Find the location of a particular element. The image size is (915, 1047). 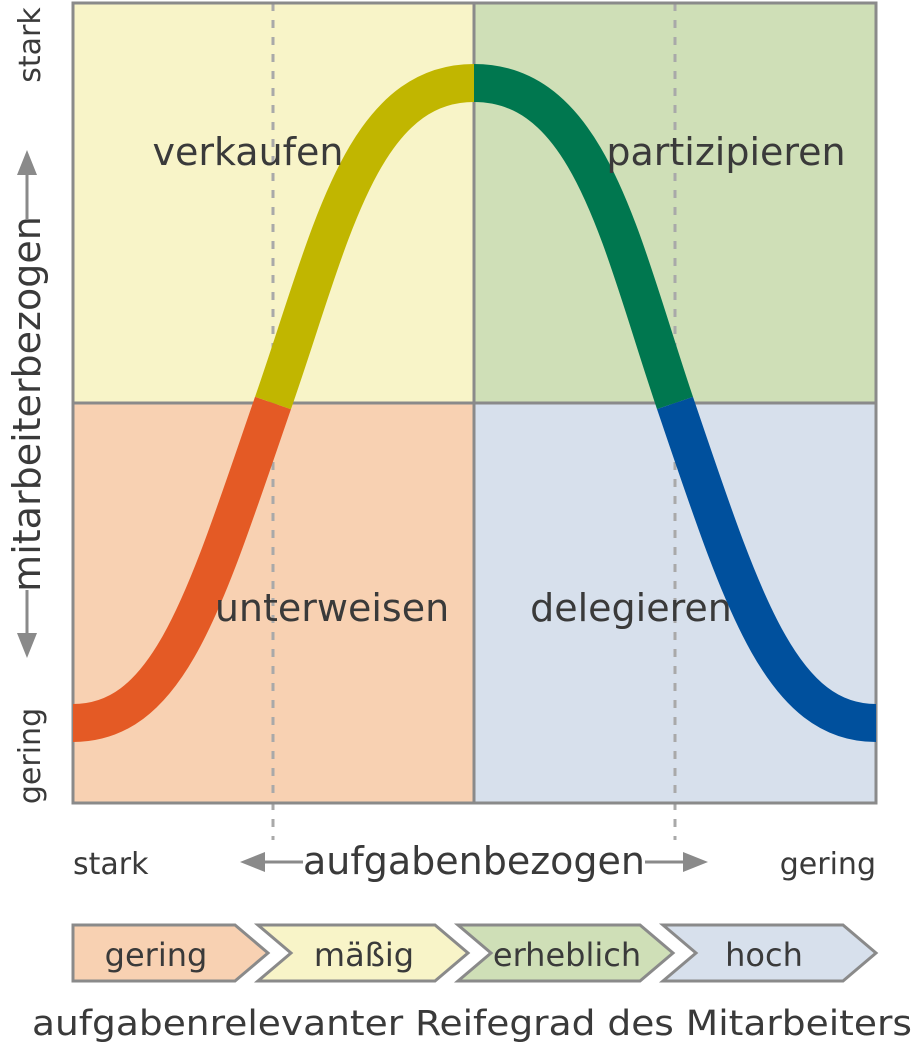

y-axis-title: mitarbeiterbezogen is located at coordinates (27, 404).